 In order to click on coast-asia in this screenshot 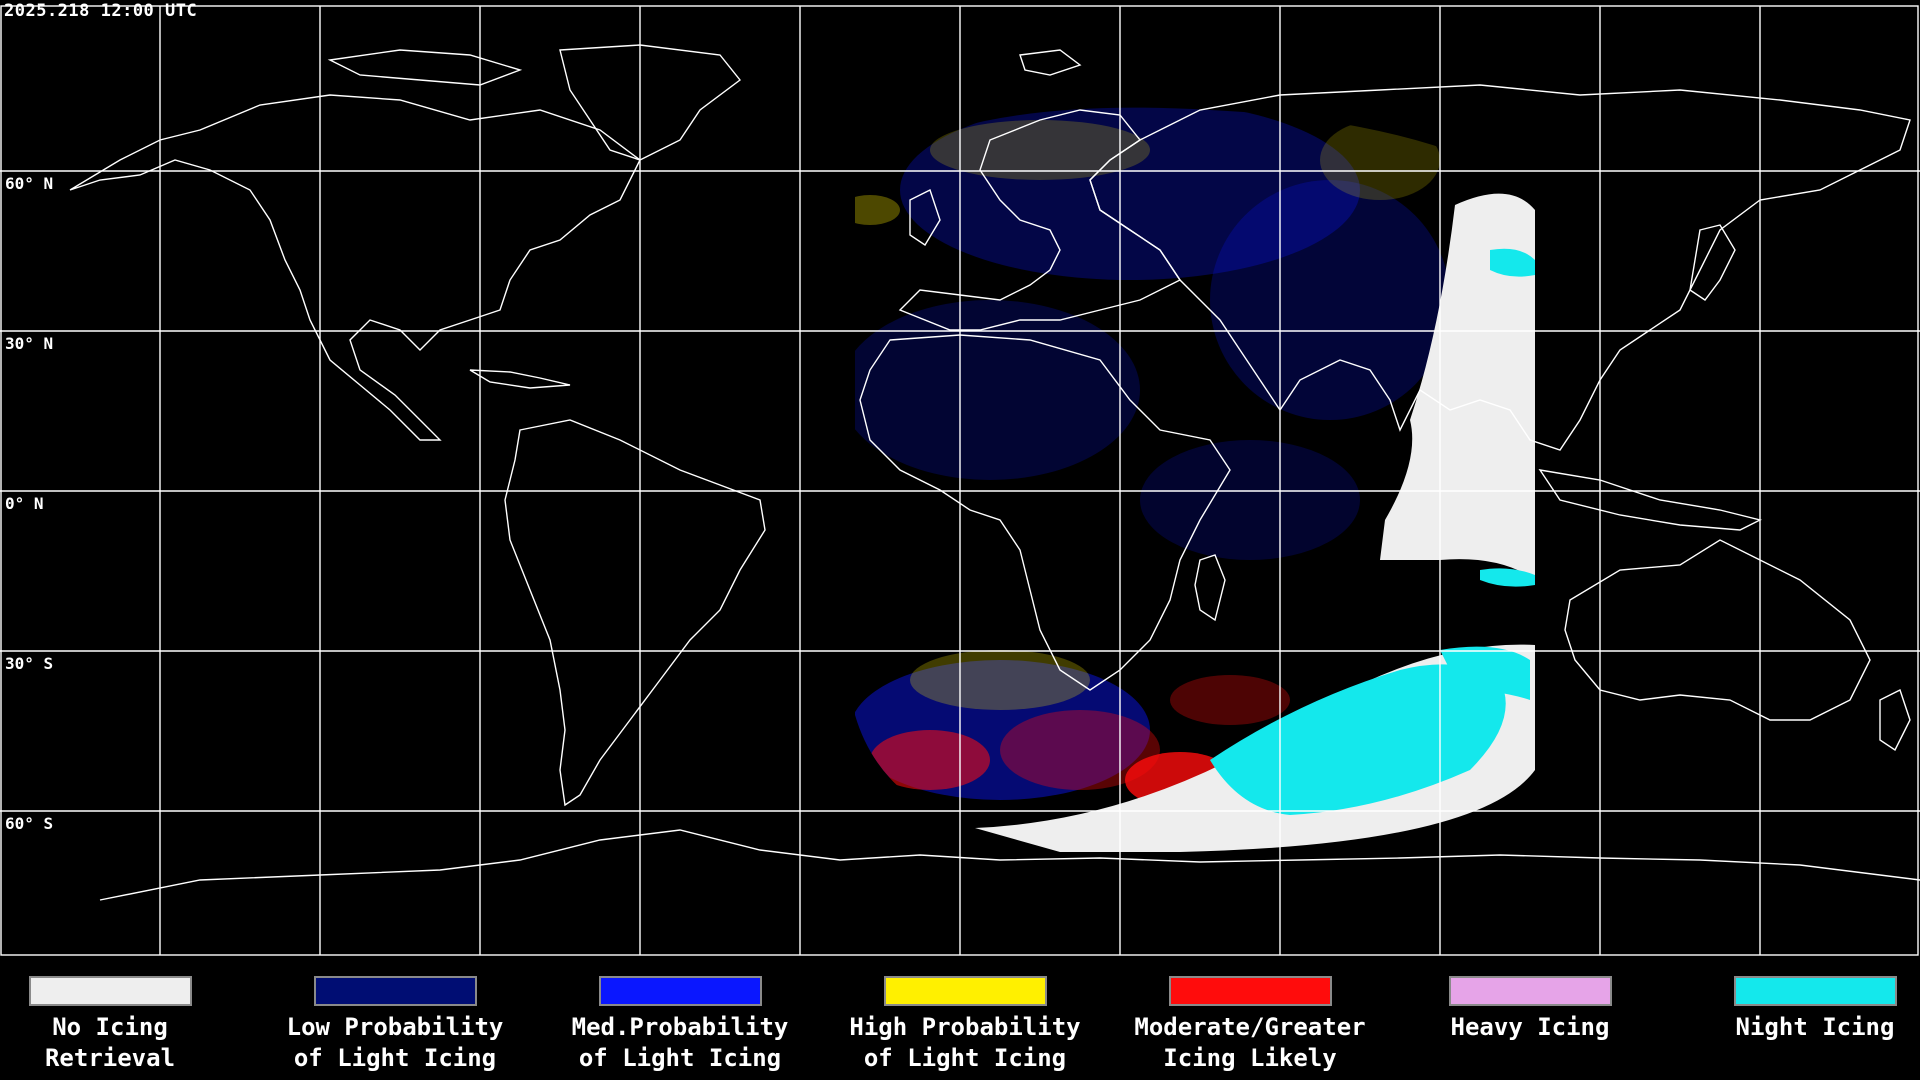, I will do `click(1500, 267)`.